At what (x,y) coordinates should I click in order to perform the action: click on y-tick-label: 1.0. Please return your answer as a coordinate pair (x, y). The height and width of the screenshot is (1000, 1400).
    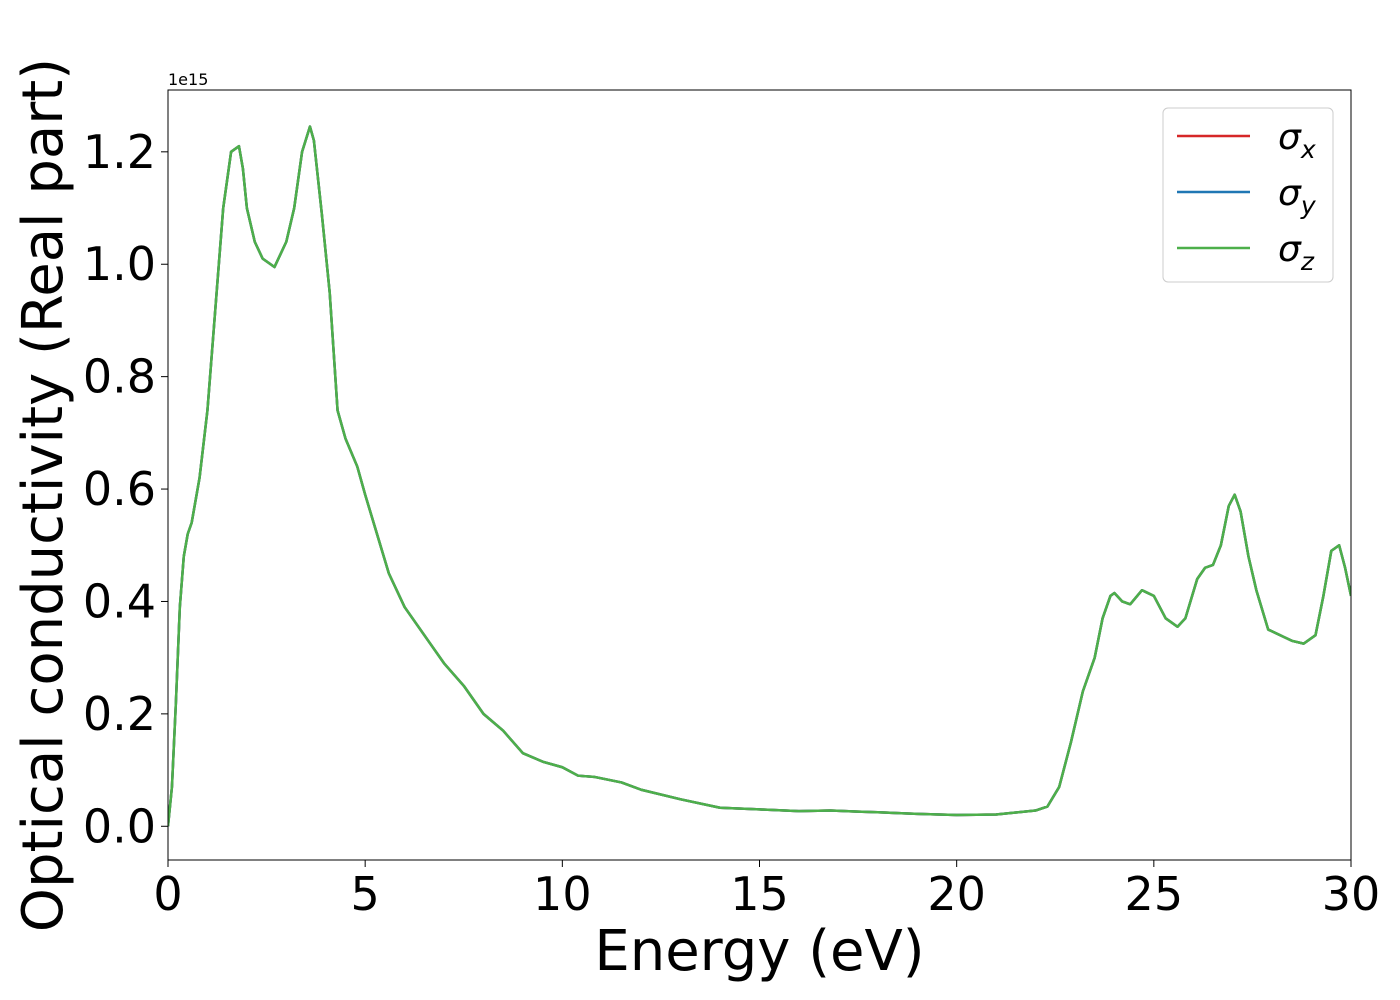
    Looking at the image, I should click on (119, 264).